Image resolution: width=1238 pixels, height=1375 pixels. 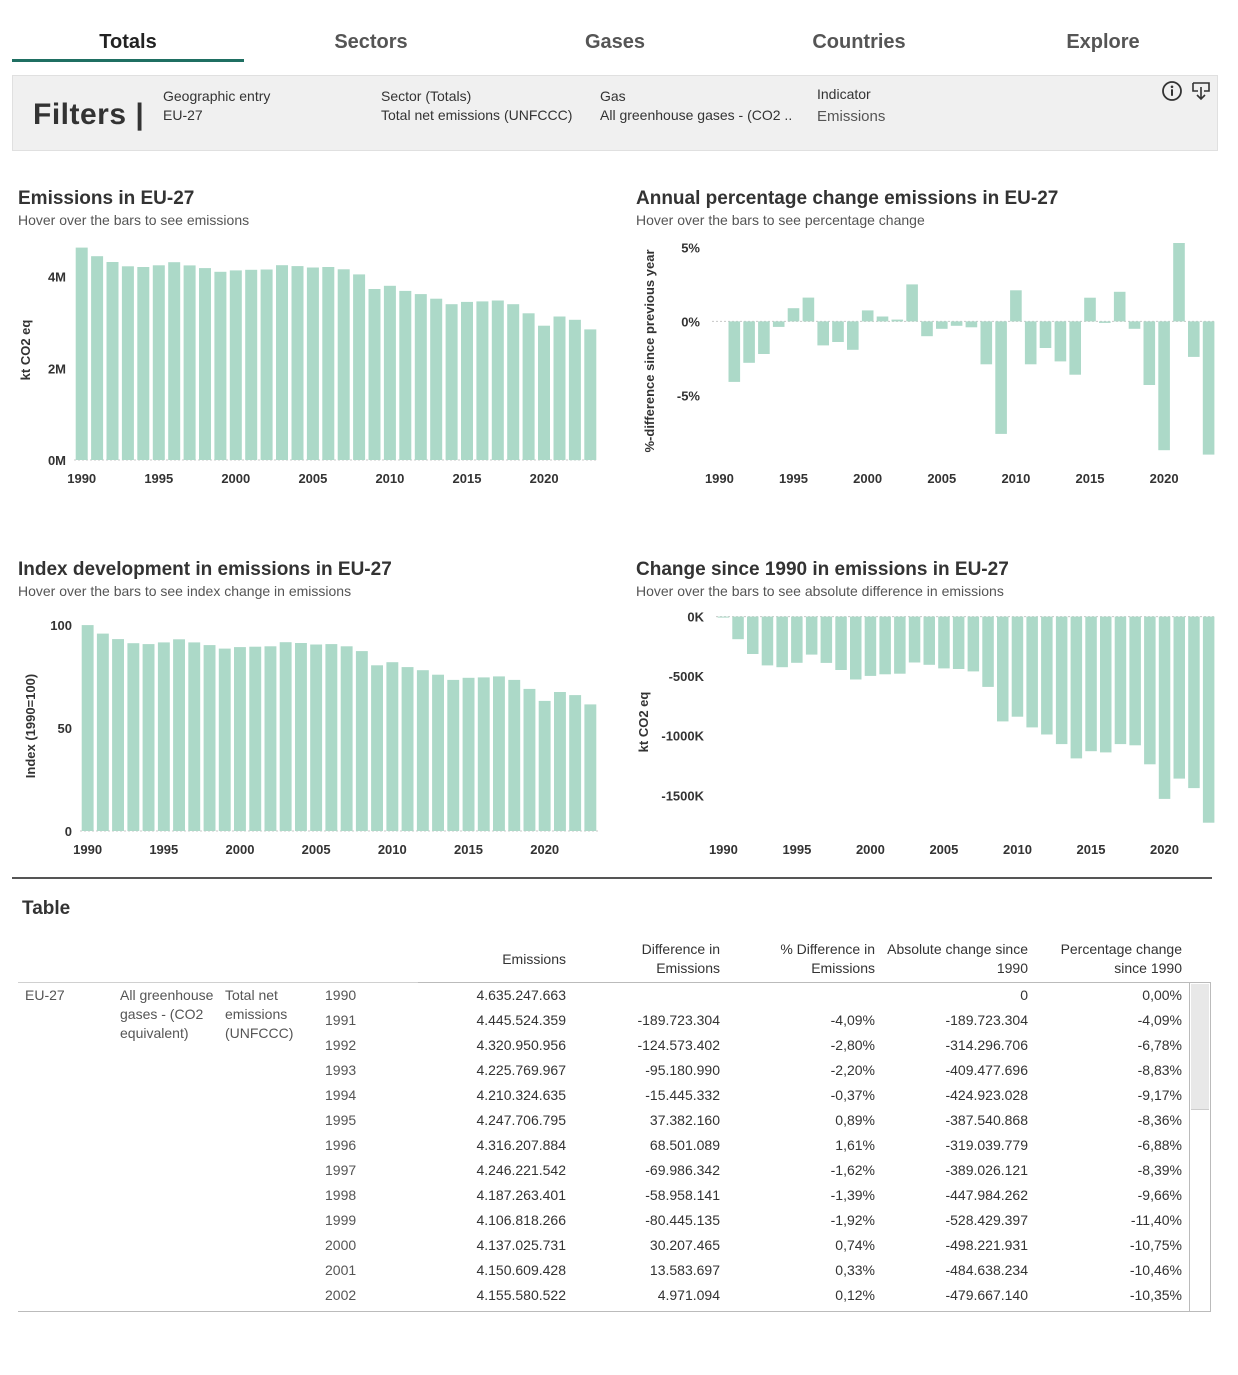 What do you see at coordinates (514, 755) in the screenshot?
I see `bar-2018` at bounding box center [514, 755].